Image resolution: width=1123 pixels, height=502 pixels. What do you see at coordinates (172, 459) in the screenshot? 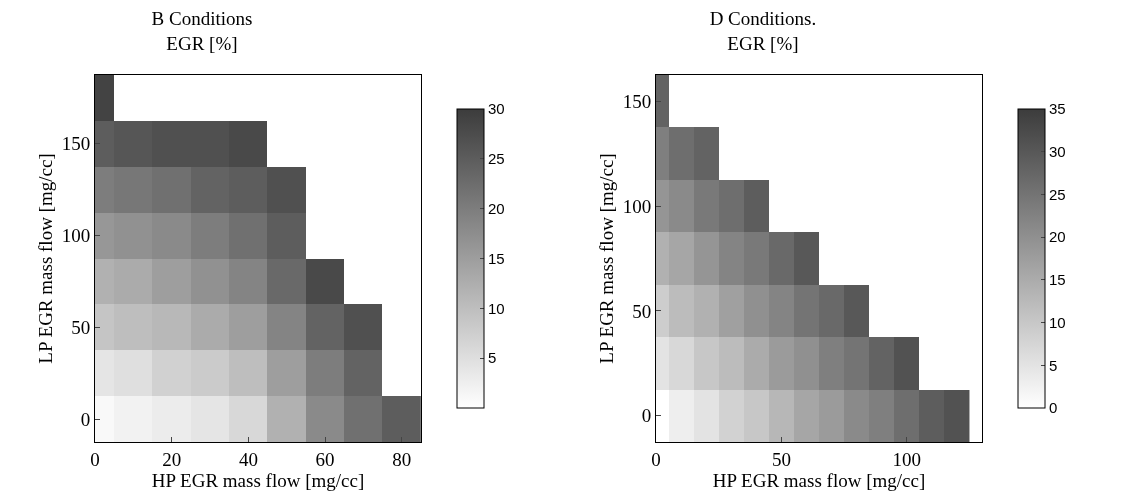
I see `x-tick-label: 20` at bounding box center [172, 459].